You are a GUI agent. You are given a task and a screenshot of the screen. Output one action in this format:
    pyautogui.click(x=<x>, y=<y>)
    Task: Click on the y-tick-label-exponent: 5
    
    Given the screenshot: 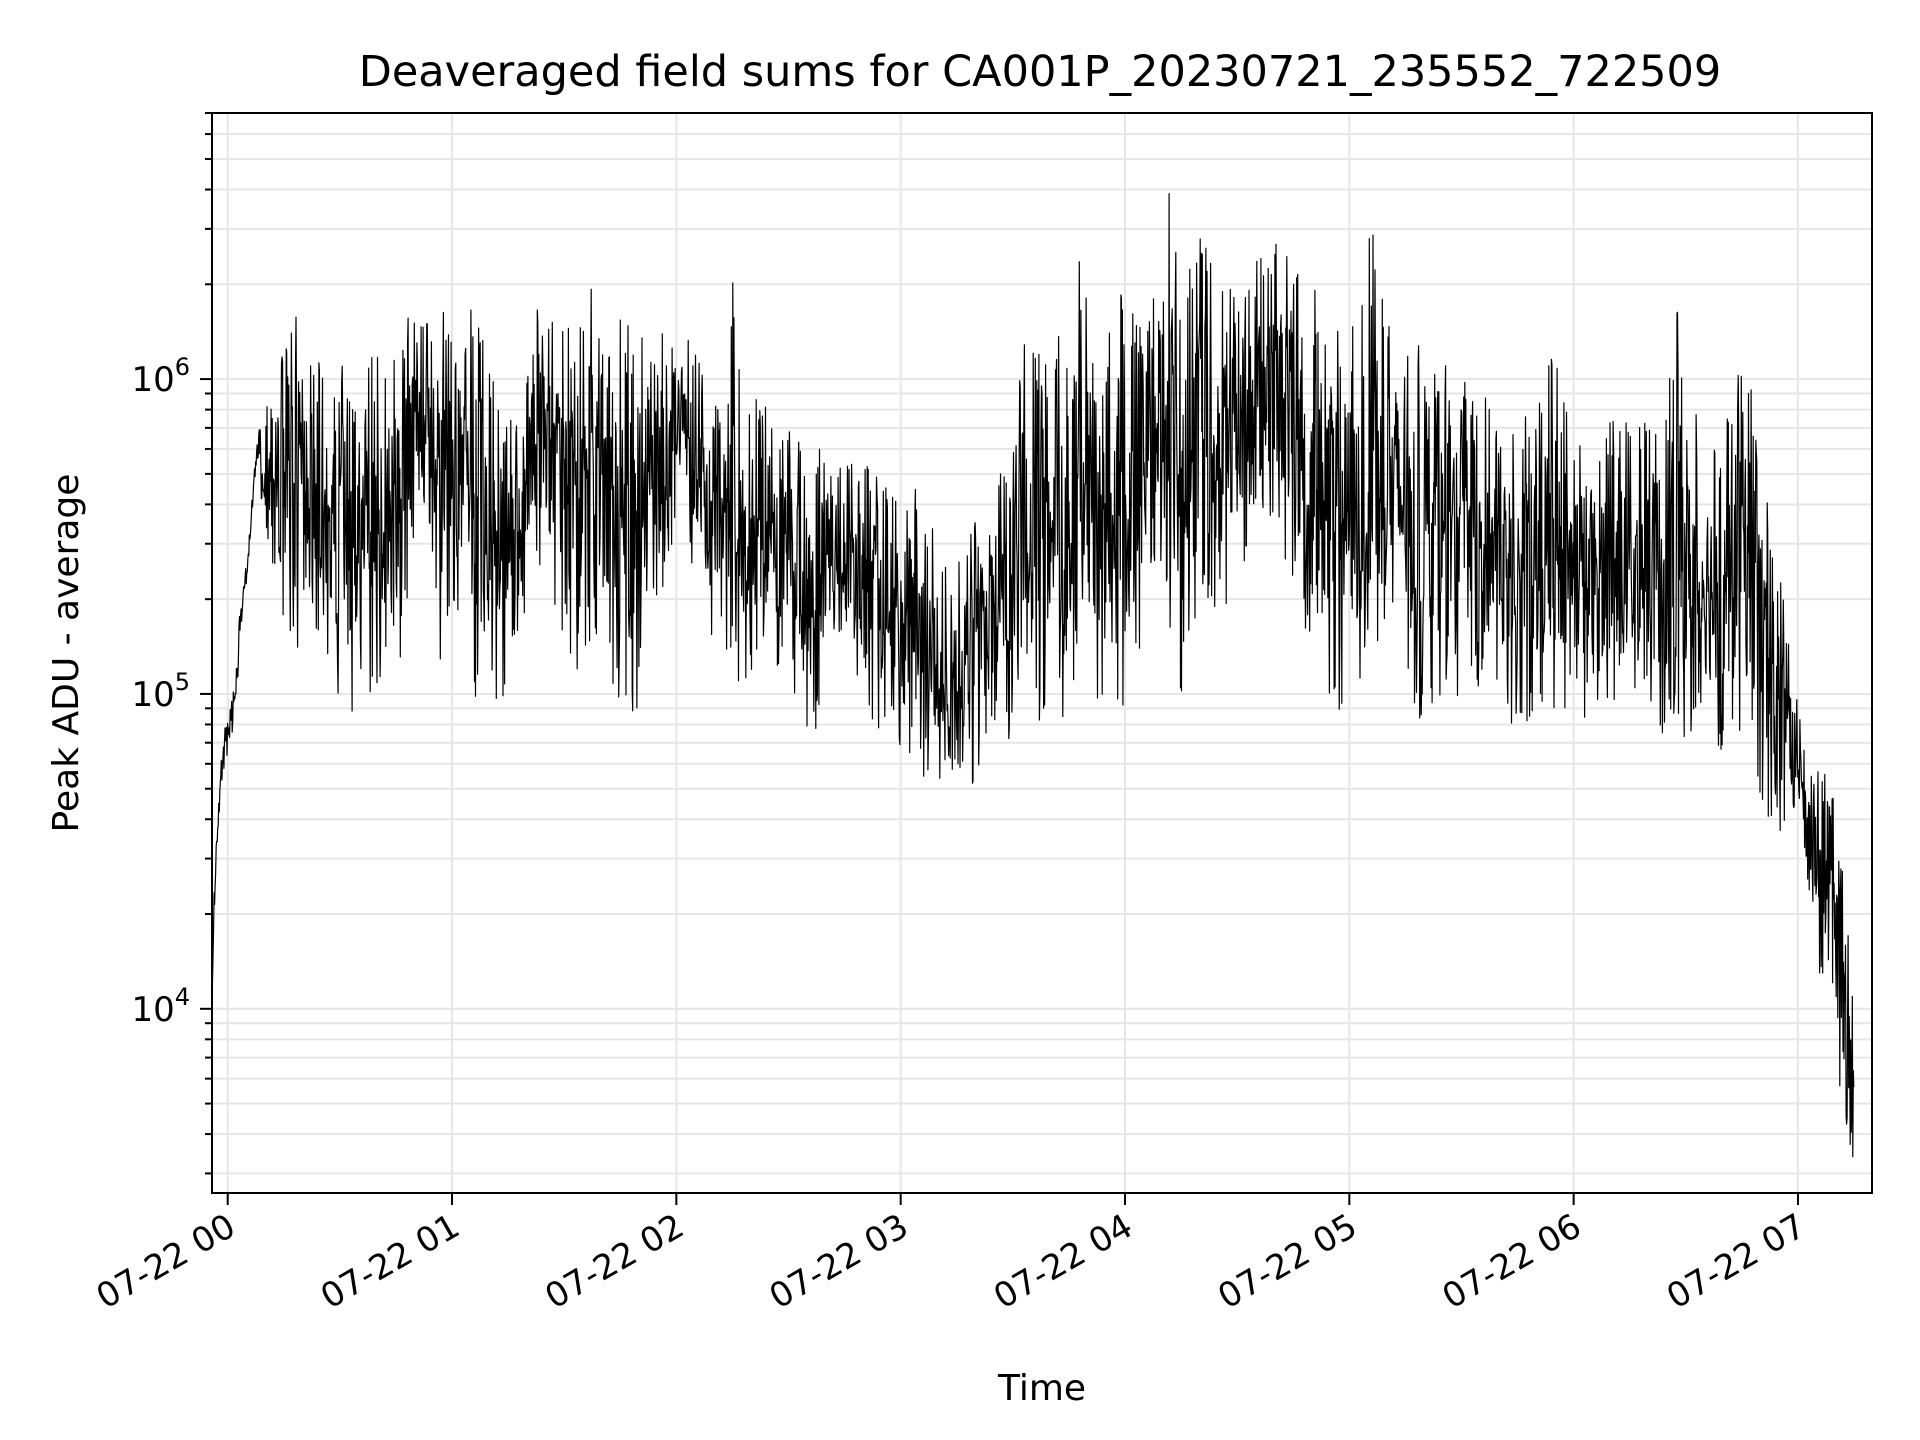 What is the action you would take?
    pyautogui.click(x=182, y=682)
    